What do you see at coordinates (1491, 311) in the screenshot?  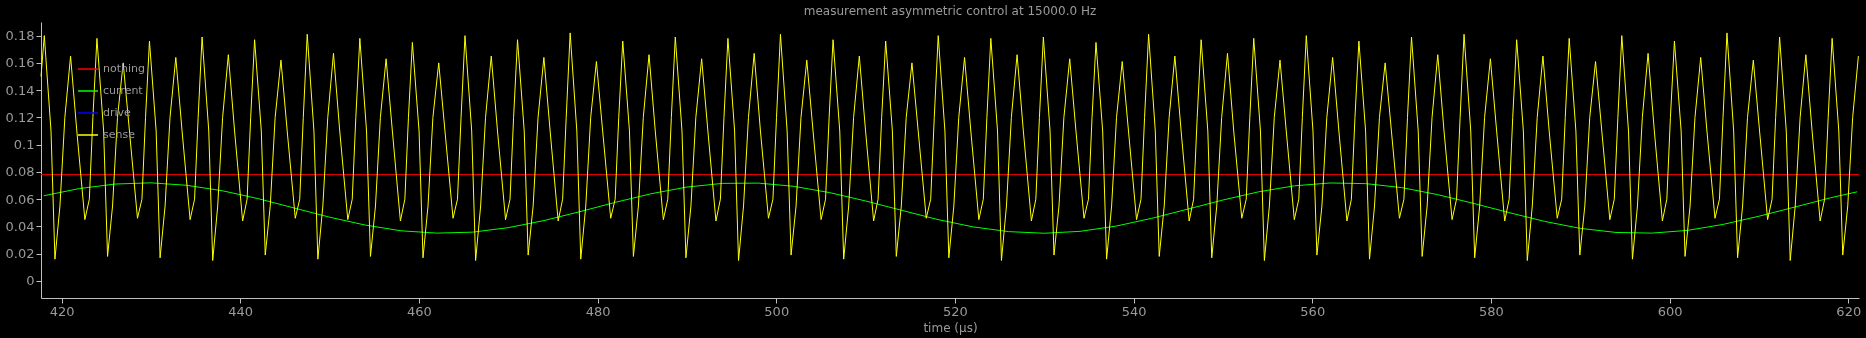 I see `x-tick-label: 580` at bounding box center [1491, 311].